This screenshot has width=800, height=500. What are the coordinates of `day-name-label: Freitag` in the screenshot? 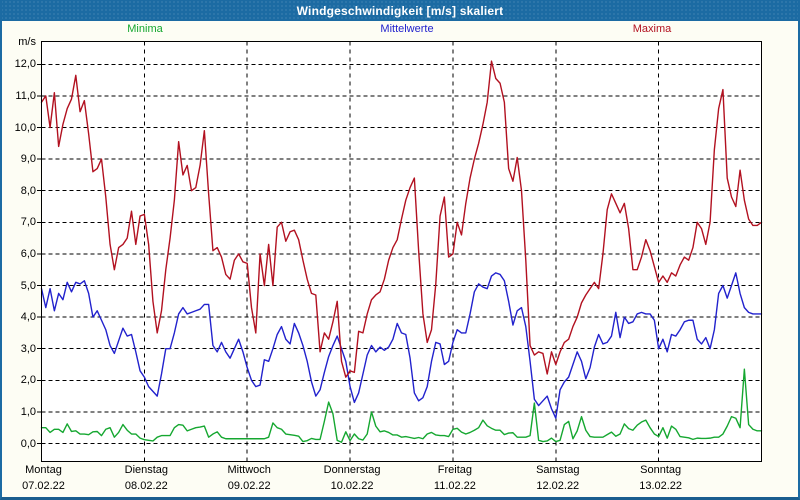 It's located at (455, 470).